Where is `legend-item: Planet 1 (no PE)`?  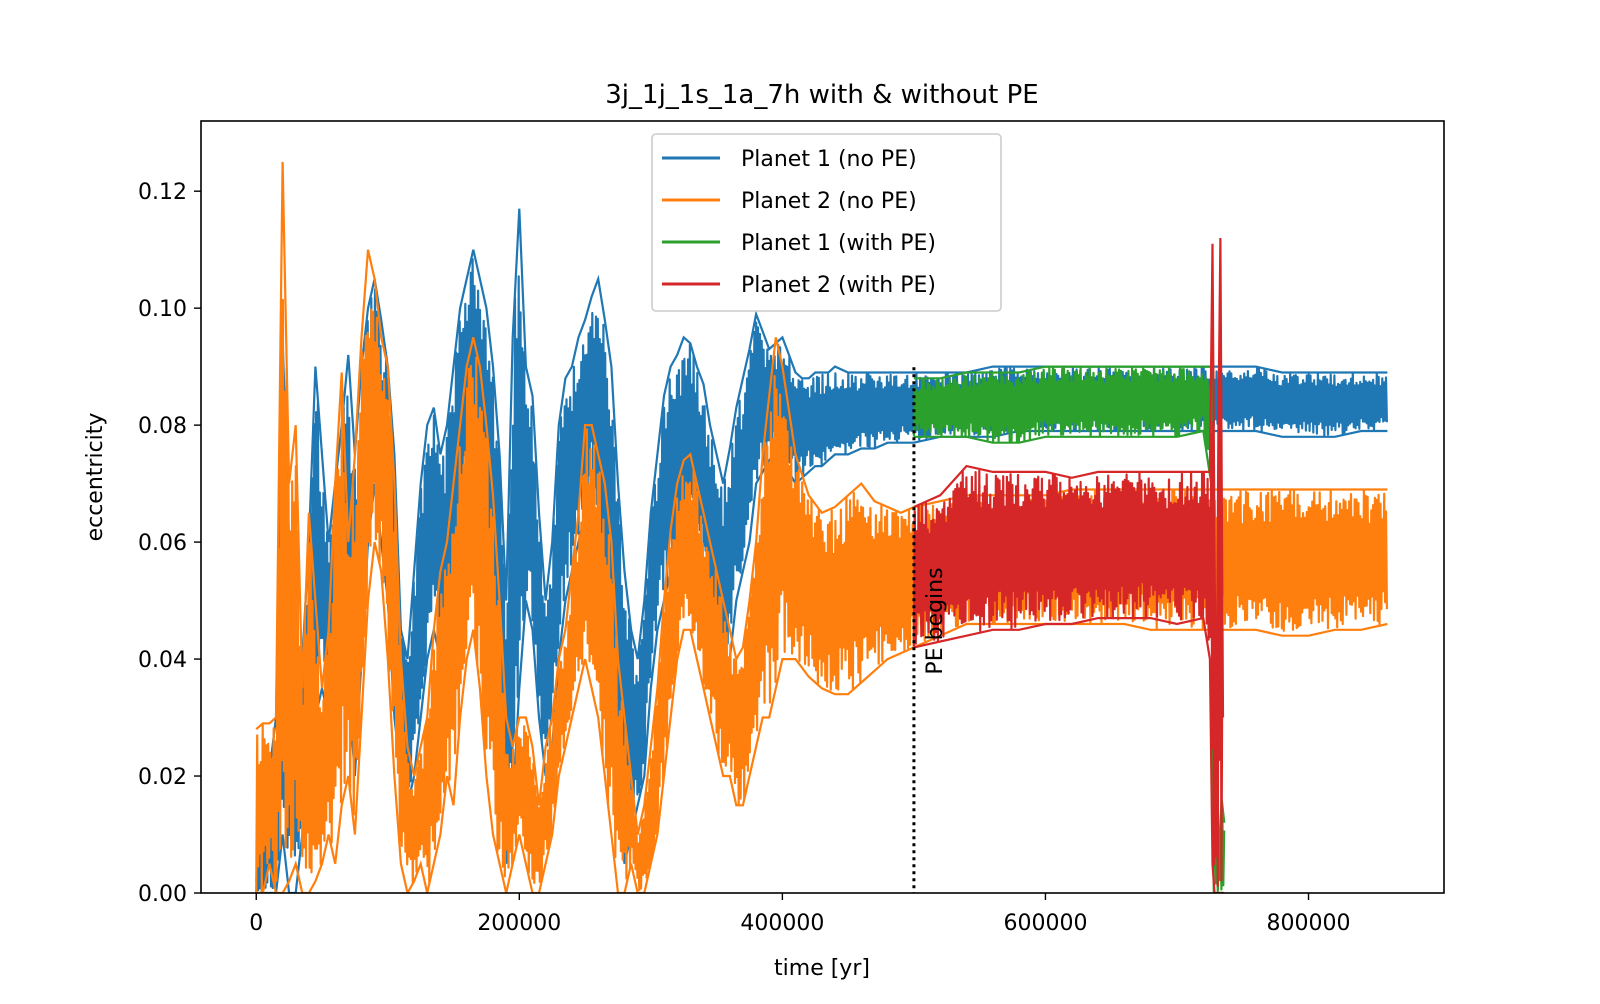 legend-item: Planet 1 (no PE) is located at coordinates (789, 159).